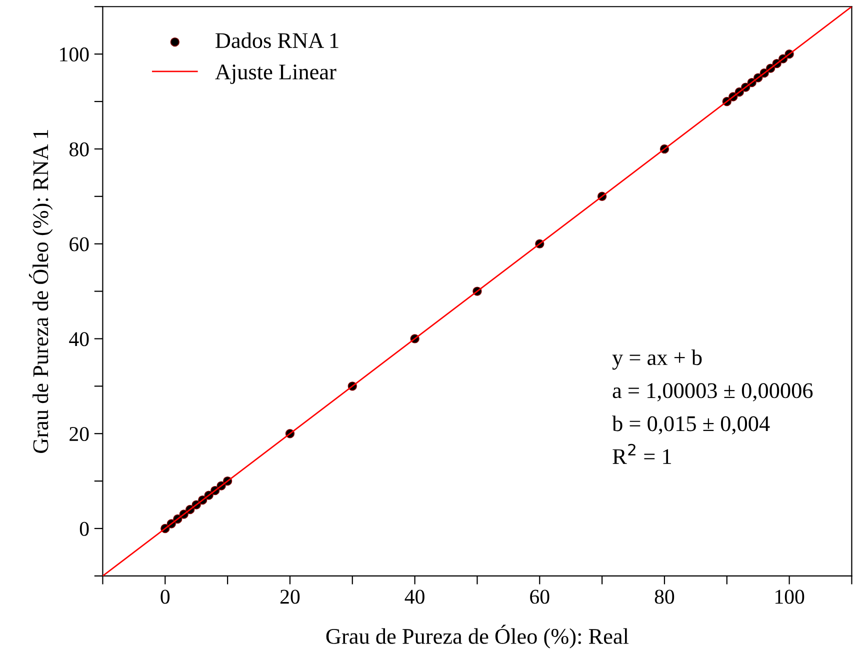 This screenshot has width=856, height=662. I want to click on legend-label: Dados RNA 1, so click(277, 40).